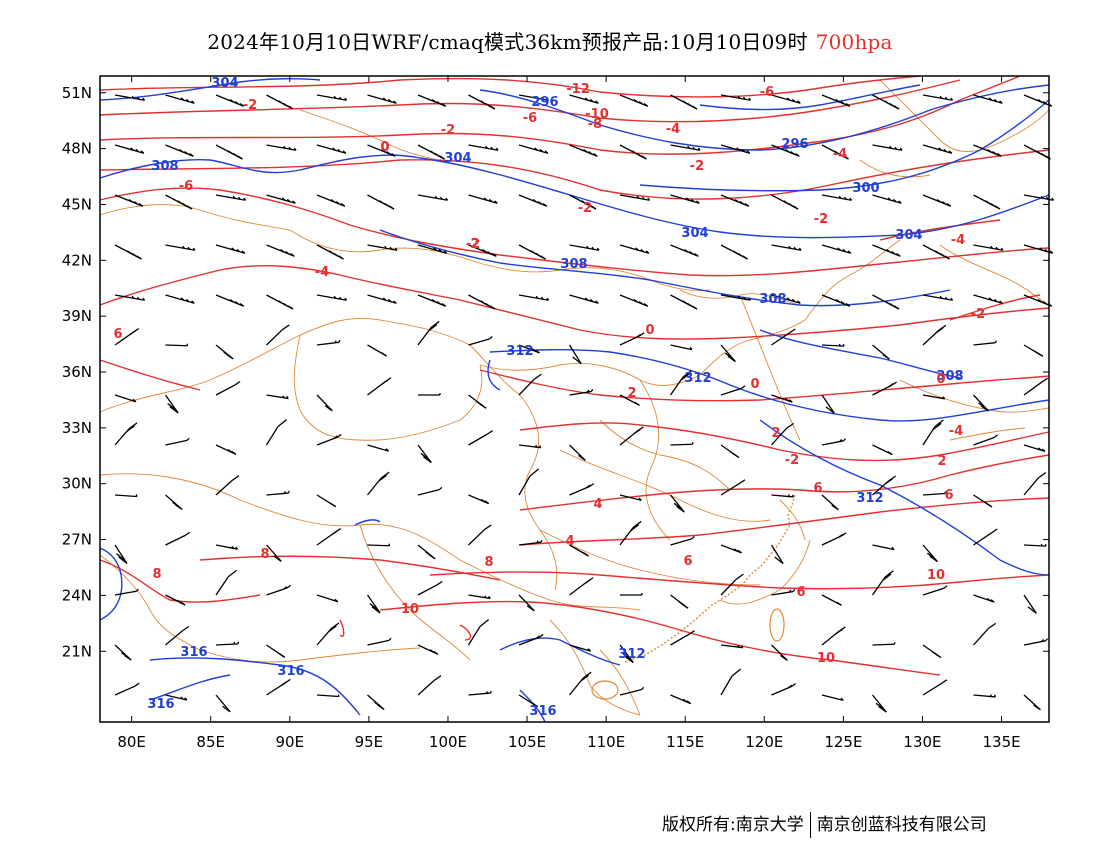 The image size is (1100, 850). Describe the element at coordinates (908, 235) in the screenshot. I see `height-label: 304` at that location.